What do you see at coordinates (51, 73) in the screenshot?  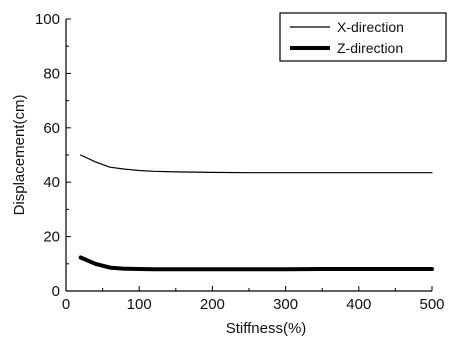 I see `y-tick-label: 80` at bounding box center [51, 73].